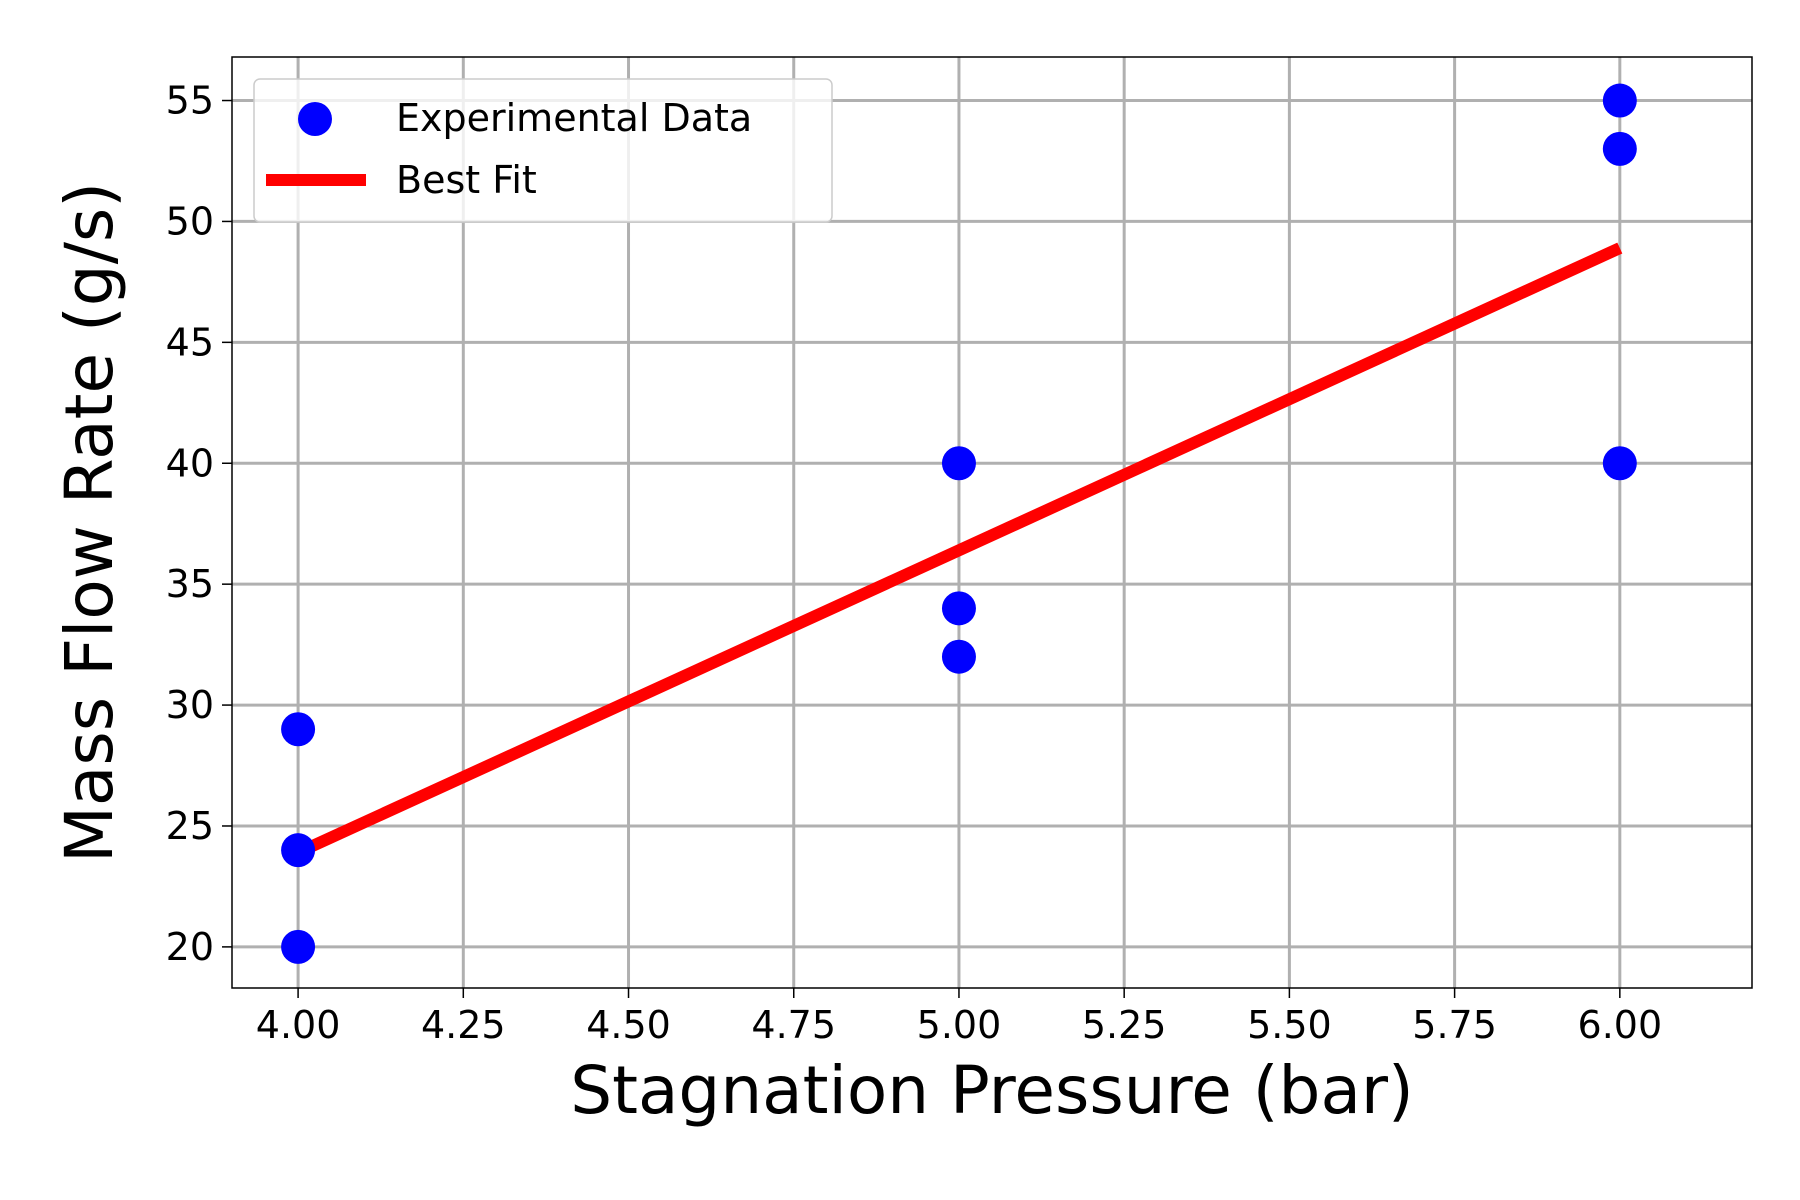 This screenshot has height=1200, width=1800. Describe the element at coordinates (1454, 1025) in the screenshot. I see `x-tick-label: 5.75` at that location.